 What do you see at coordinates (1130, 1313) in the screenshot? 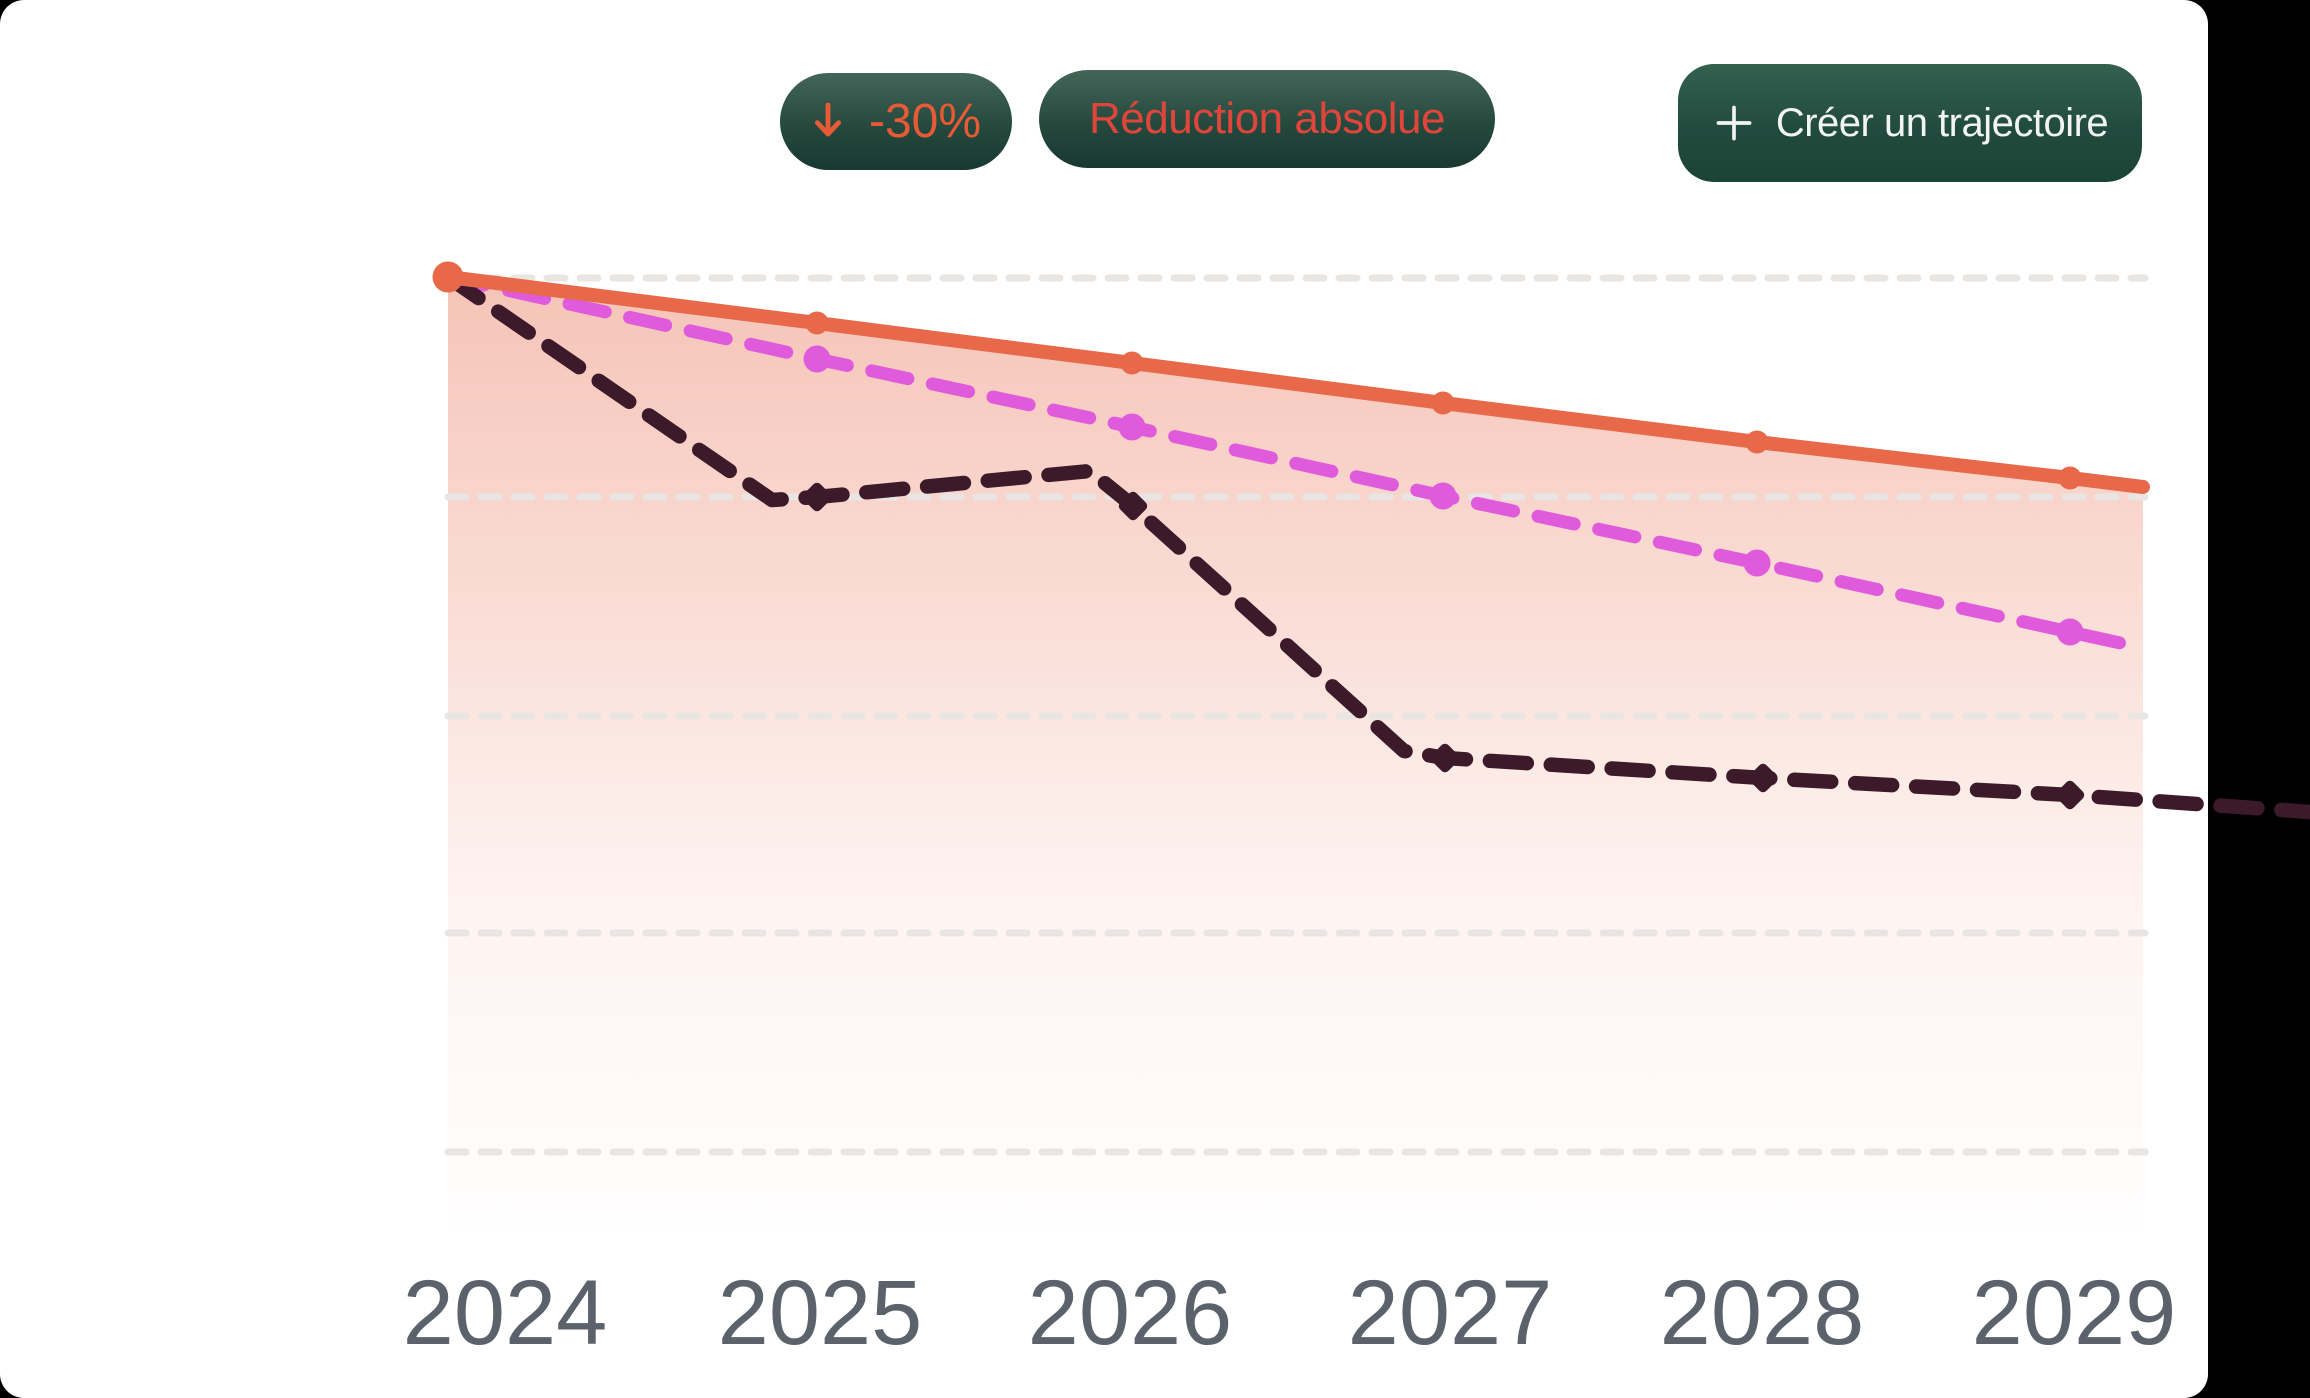
I see `x-axis-label: 2026` at bounding box center [1130, 1313].